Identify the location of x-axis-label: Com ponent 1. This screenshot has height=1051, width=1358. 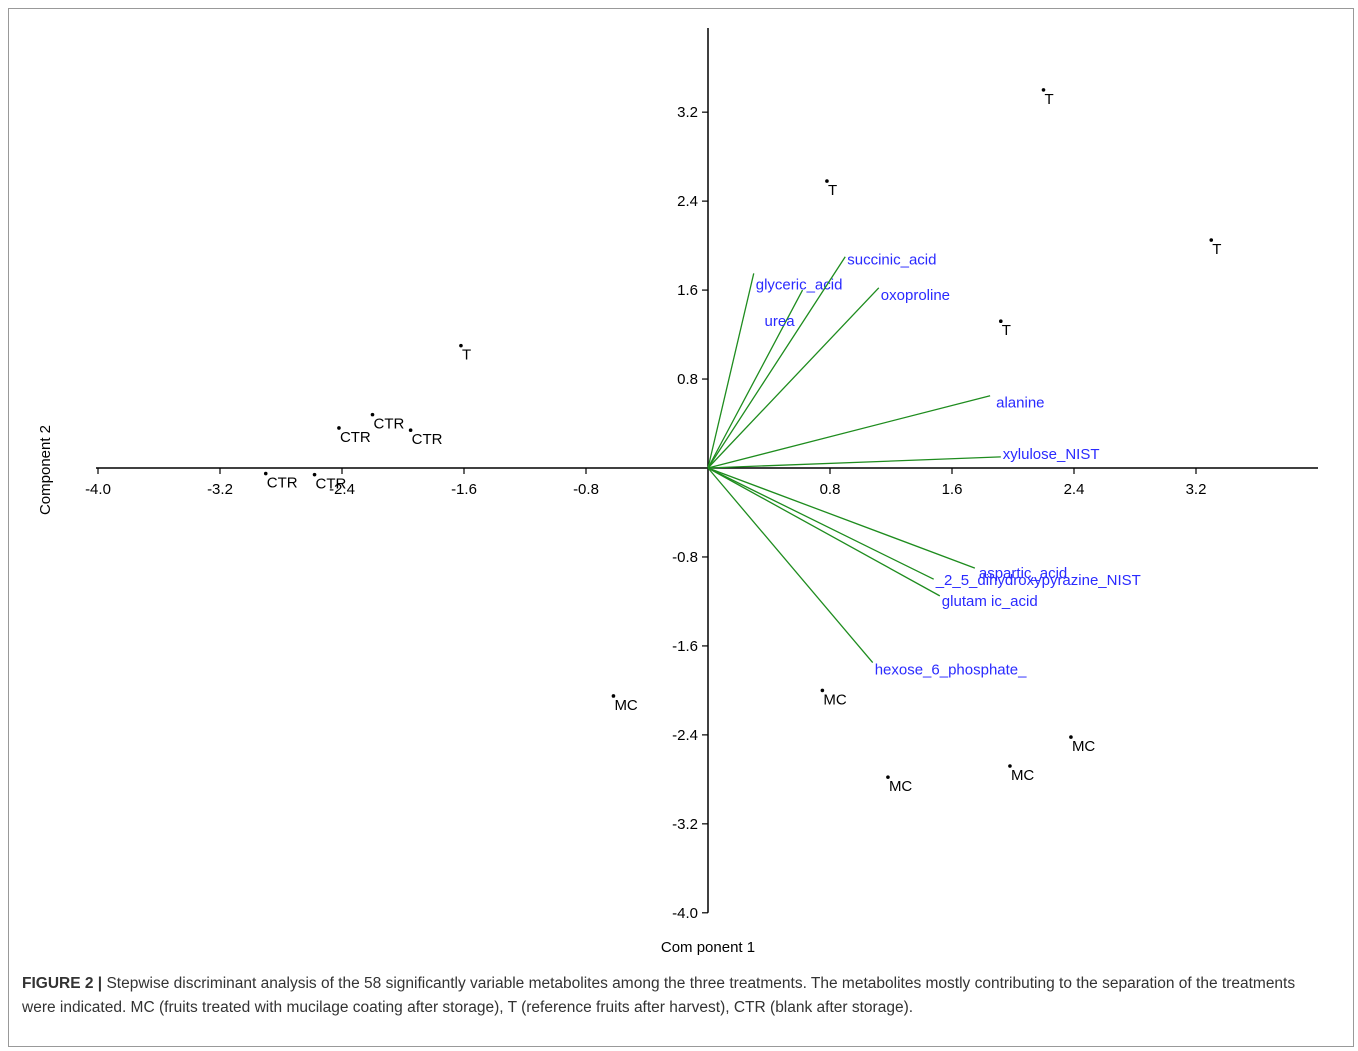
(708, 947).